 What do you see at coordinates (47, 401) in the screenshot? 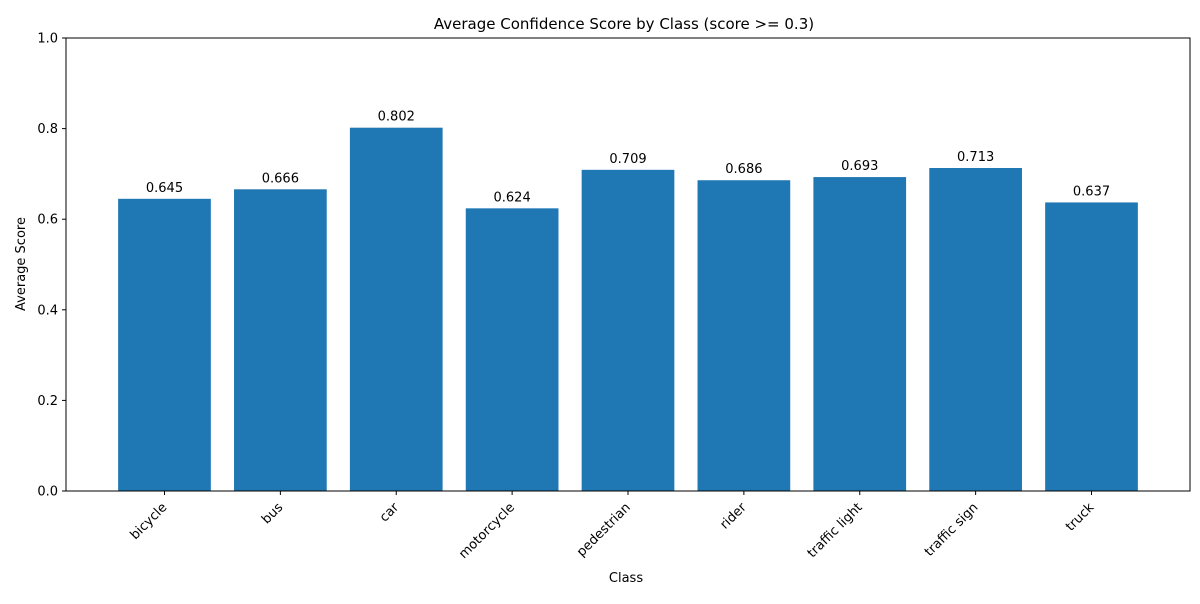
I see `y-tick-label: 0.2` at bounding box center [47, 401].